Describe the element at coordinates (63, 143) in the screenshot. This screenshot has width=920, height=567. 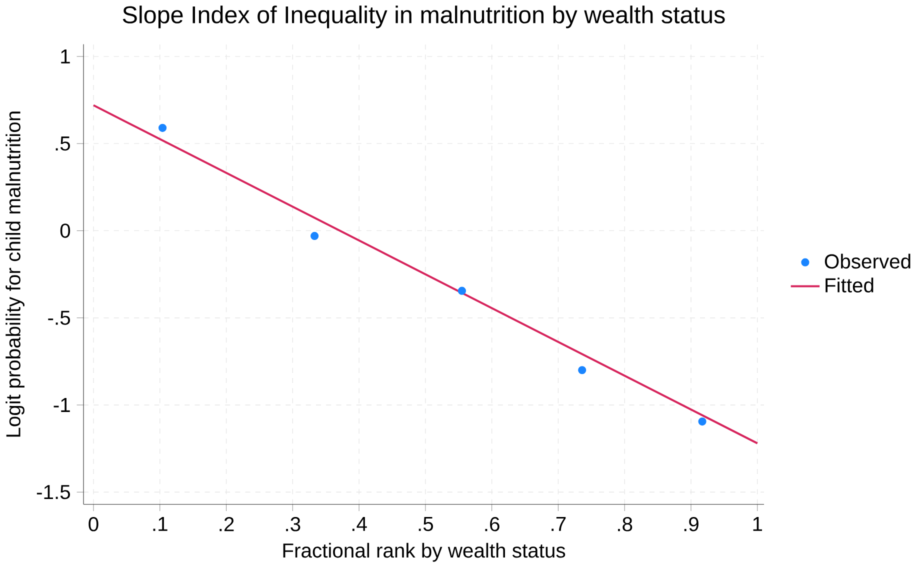
I see `y-tick-label: .5` at that location.